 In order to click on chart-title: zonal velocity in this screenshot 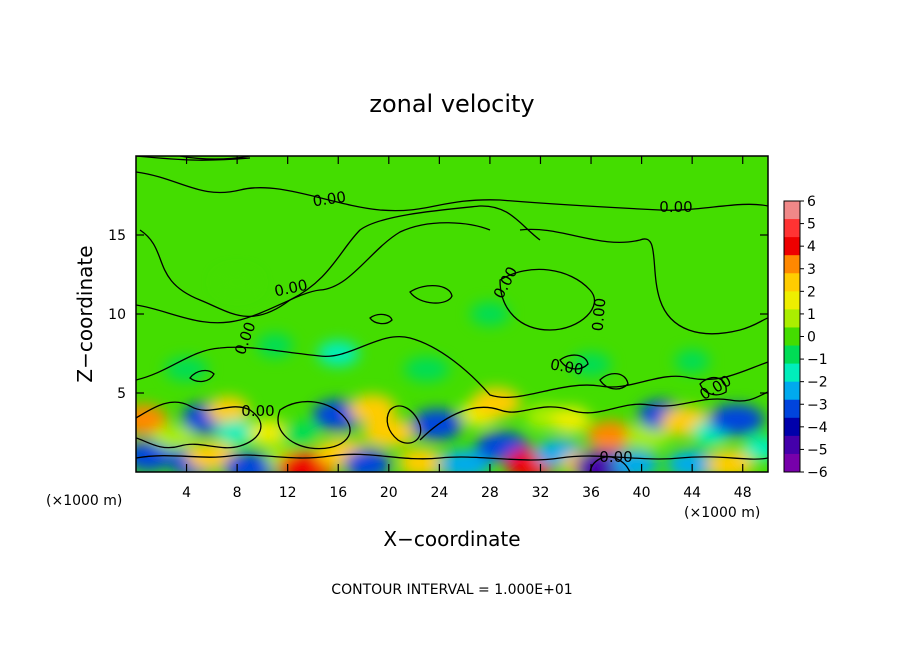, I will do `click(451, 104)`.